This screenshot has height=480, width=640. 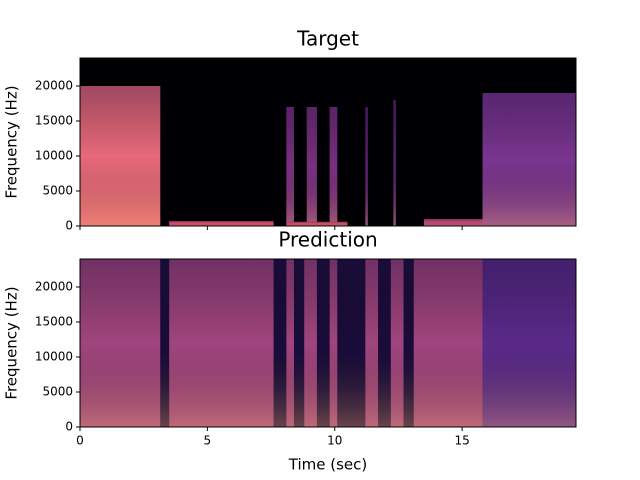 I want to click on chart-title: Prediction, so click(x=327, y=240).